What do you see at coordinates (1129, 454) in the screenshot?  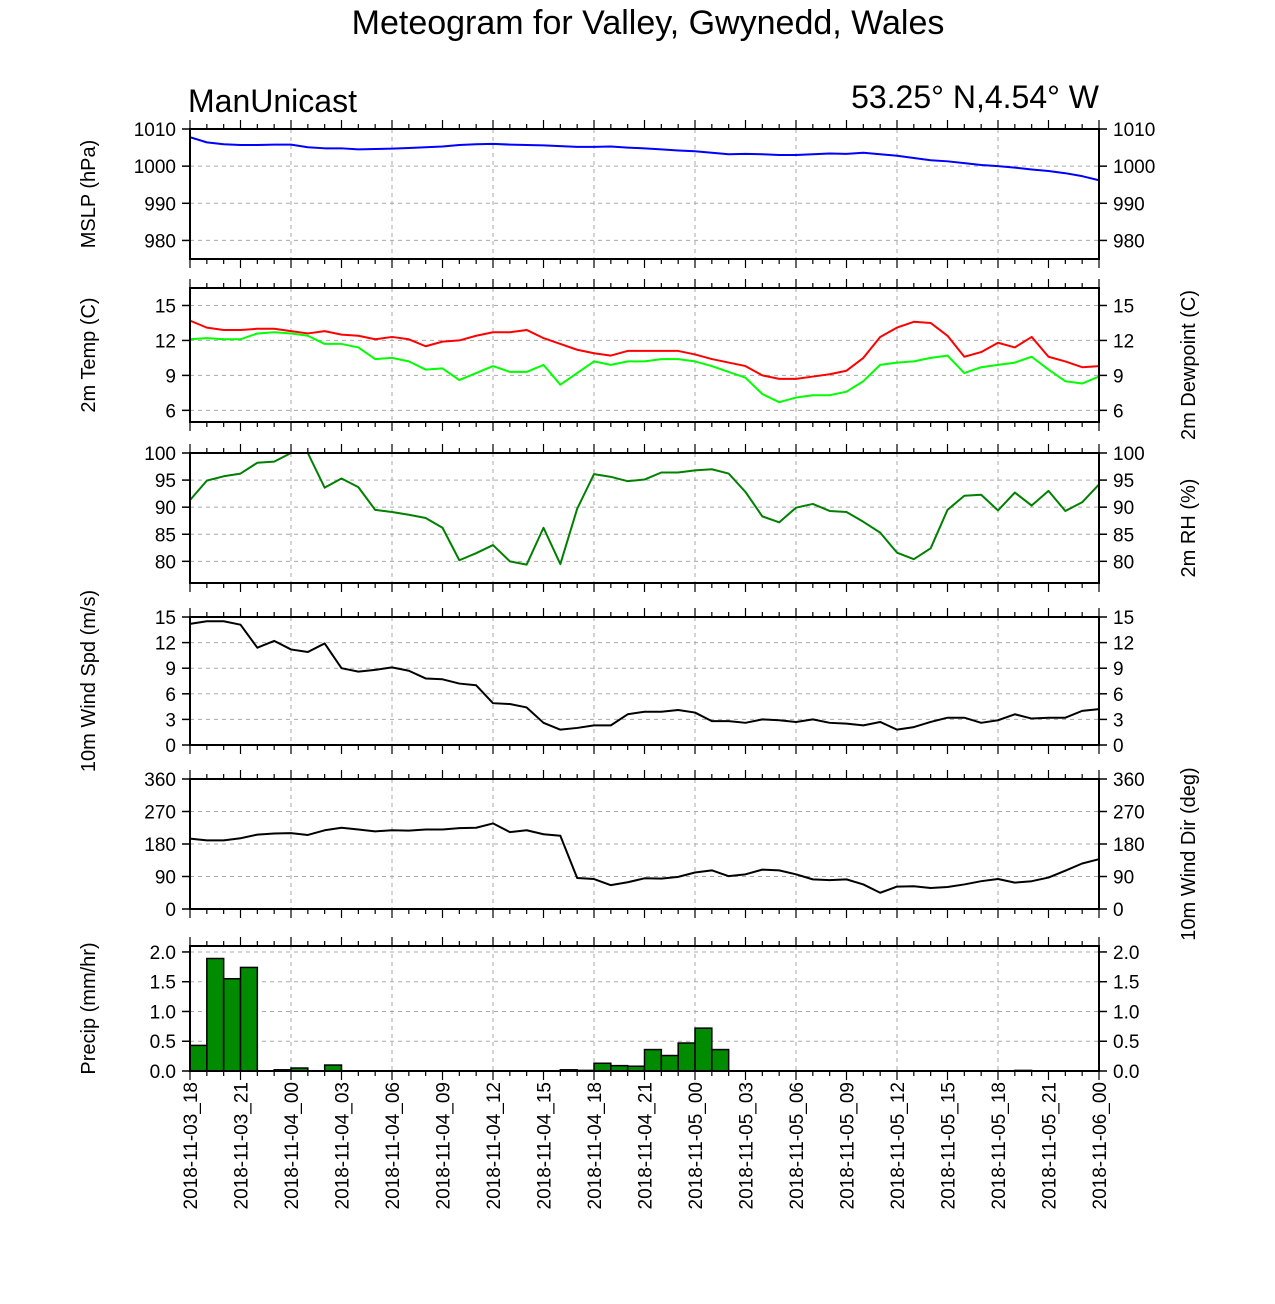 I see `y-tick-label-right: 100` at bounding box center [1129, 454].